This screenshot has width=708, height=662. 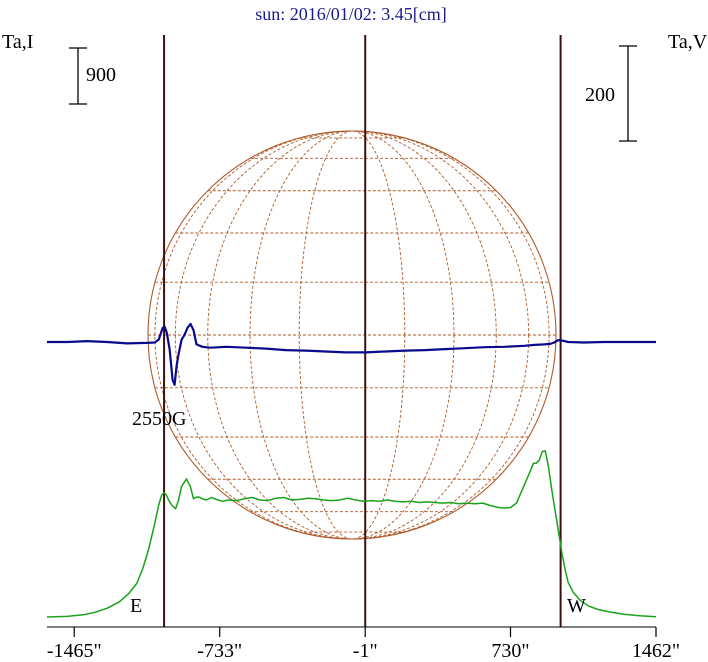 What do you see at coordinates (17, 42) in the screenshot?
I see `left-axis-label: Ta,I` at bounding box center [17, 42].